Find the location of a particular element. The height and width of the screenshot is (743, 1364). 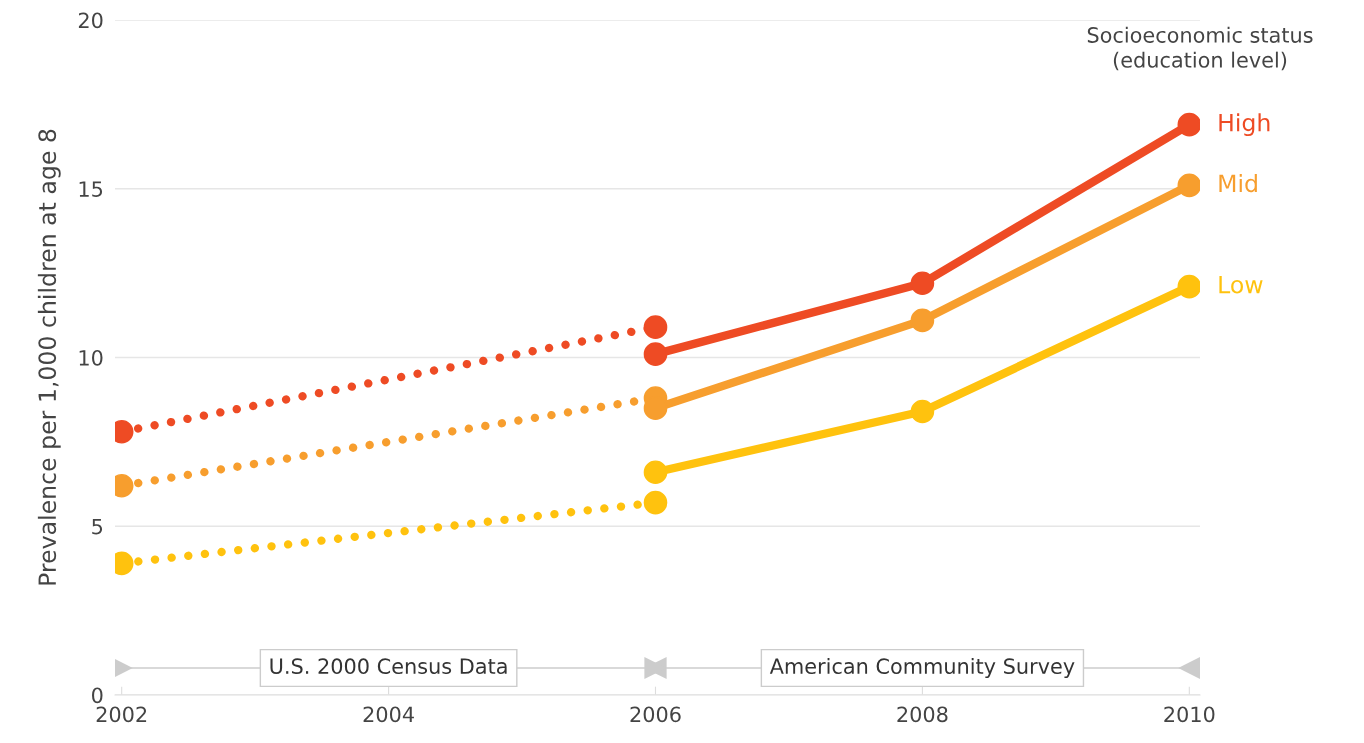

y-tick-label: 5 is located at coordinates (97, 526).